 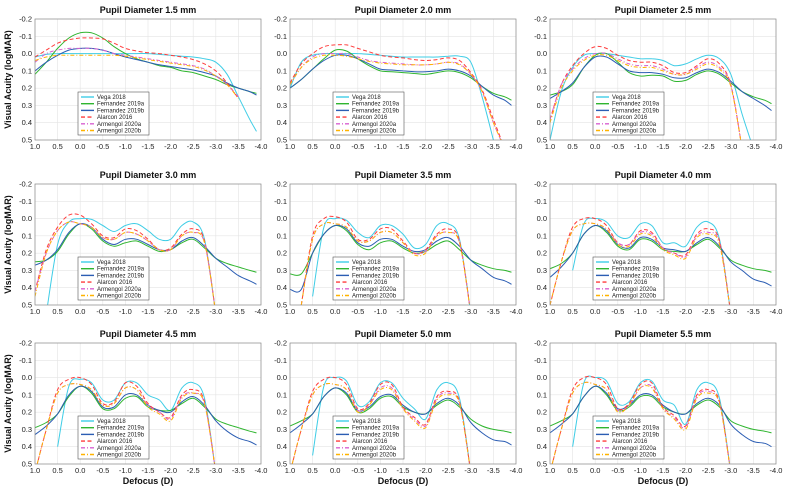 I want to click on series-line-vega, so click(x=146, y=92).